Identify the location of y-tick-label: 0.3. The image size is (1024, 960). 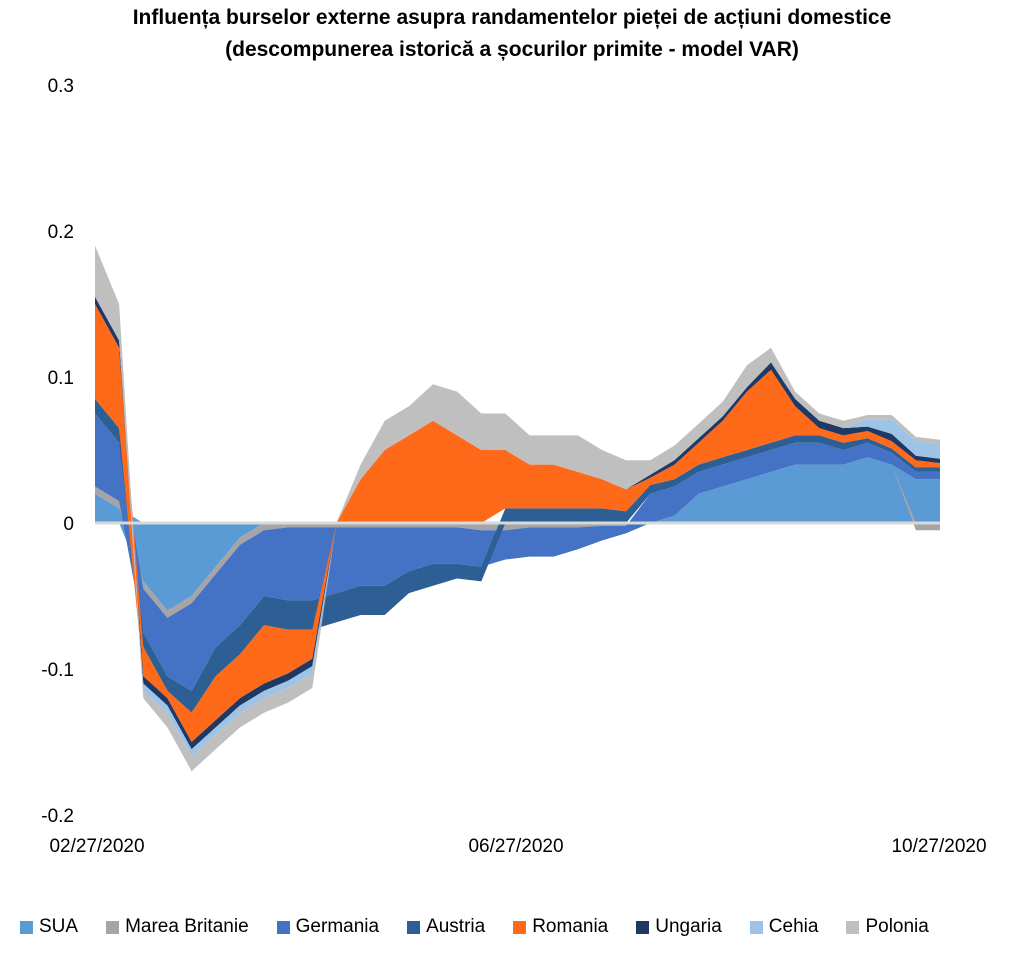
(61, 86).